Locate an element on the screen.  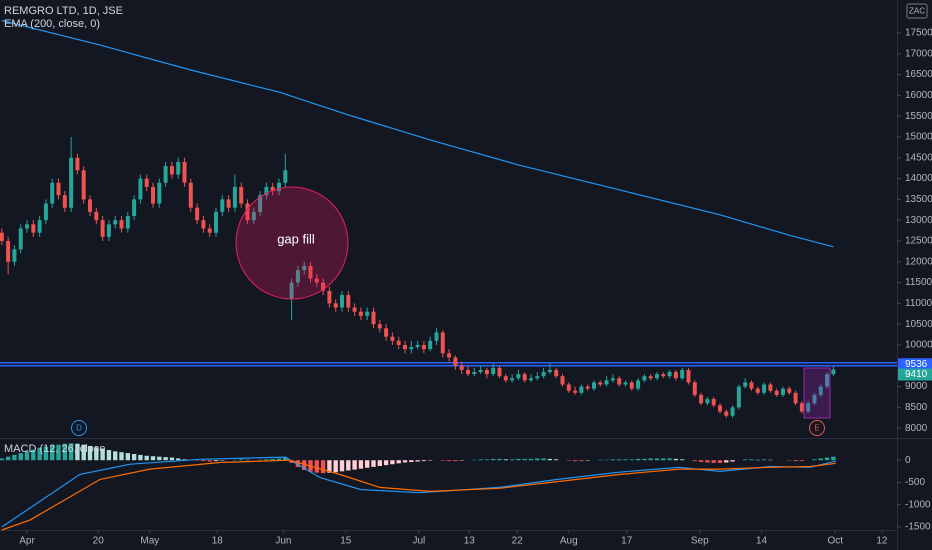
y-tick-label: 17000 is located at coordinates (918, 53).